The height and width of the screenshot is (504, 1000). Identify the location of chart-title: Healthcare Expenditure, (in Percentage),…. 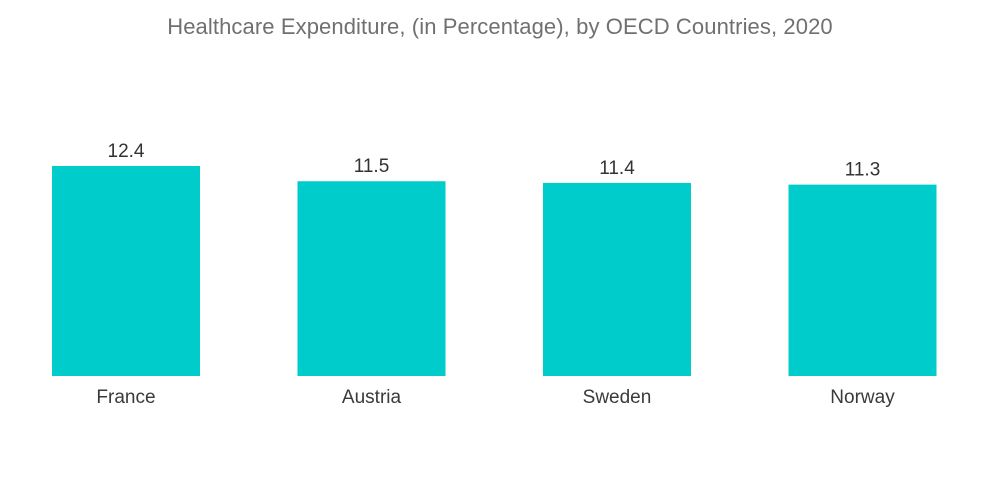
(500, 26).